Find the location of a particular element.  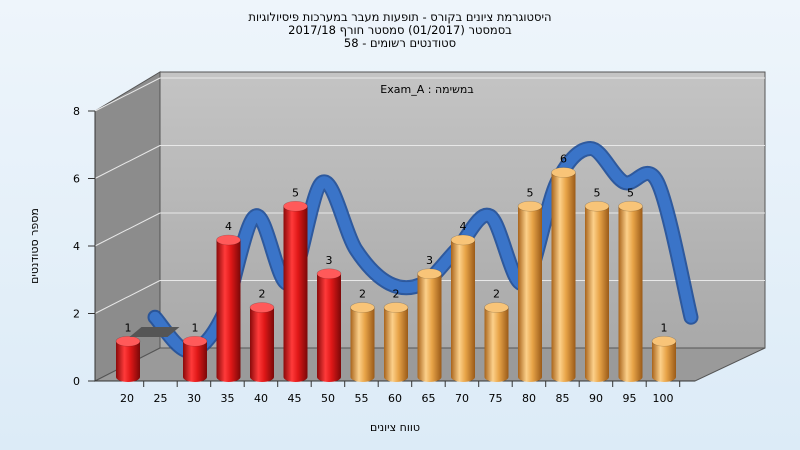

bar-value-label: 6 is located at coordinates (563, 159).